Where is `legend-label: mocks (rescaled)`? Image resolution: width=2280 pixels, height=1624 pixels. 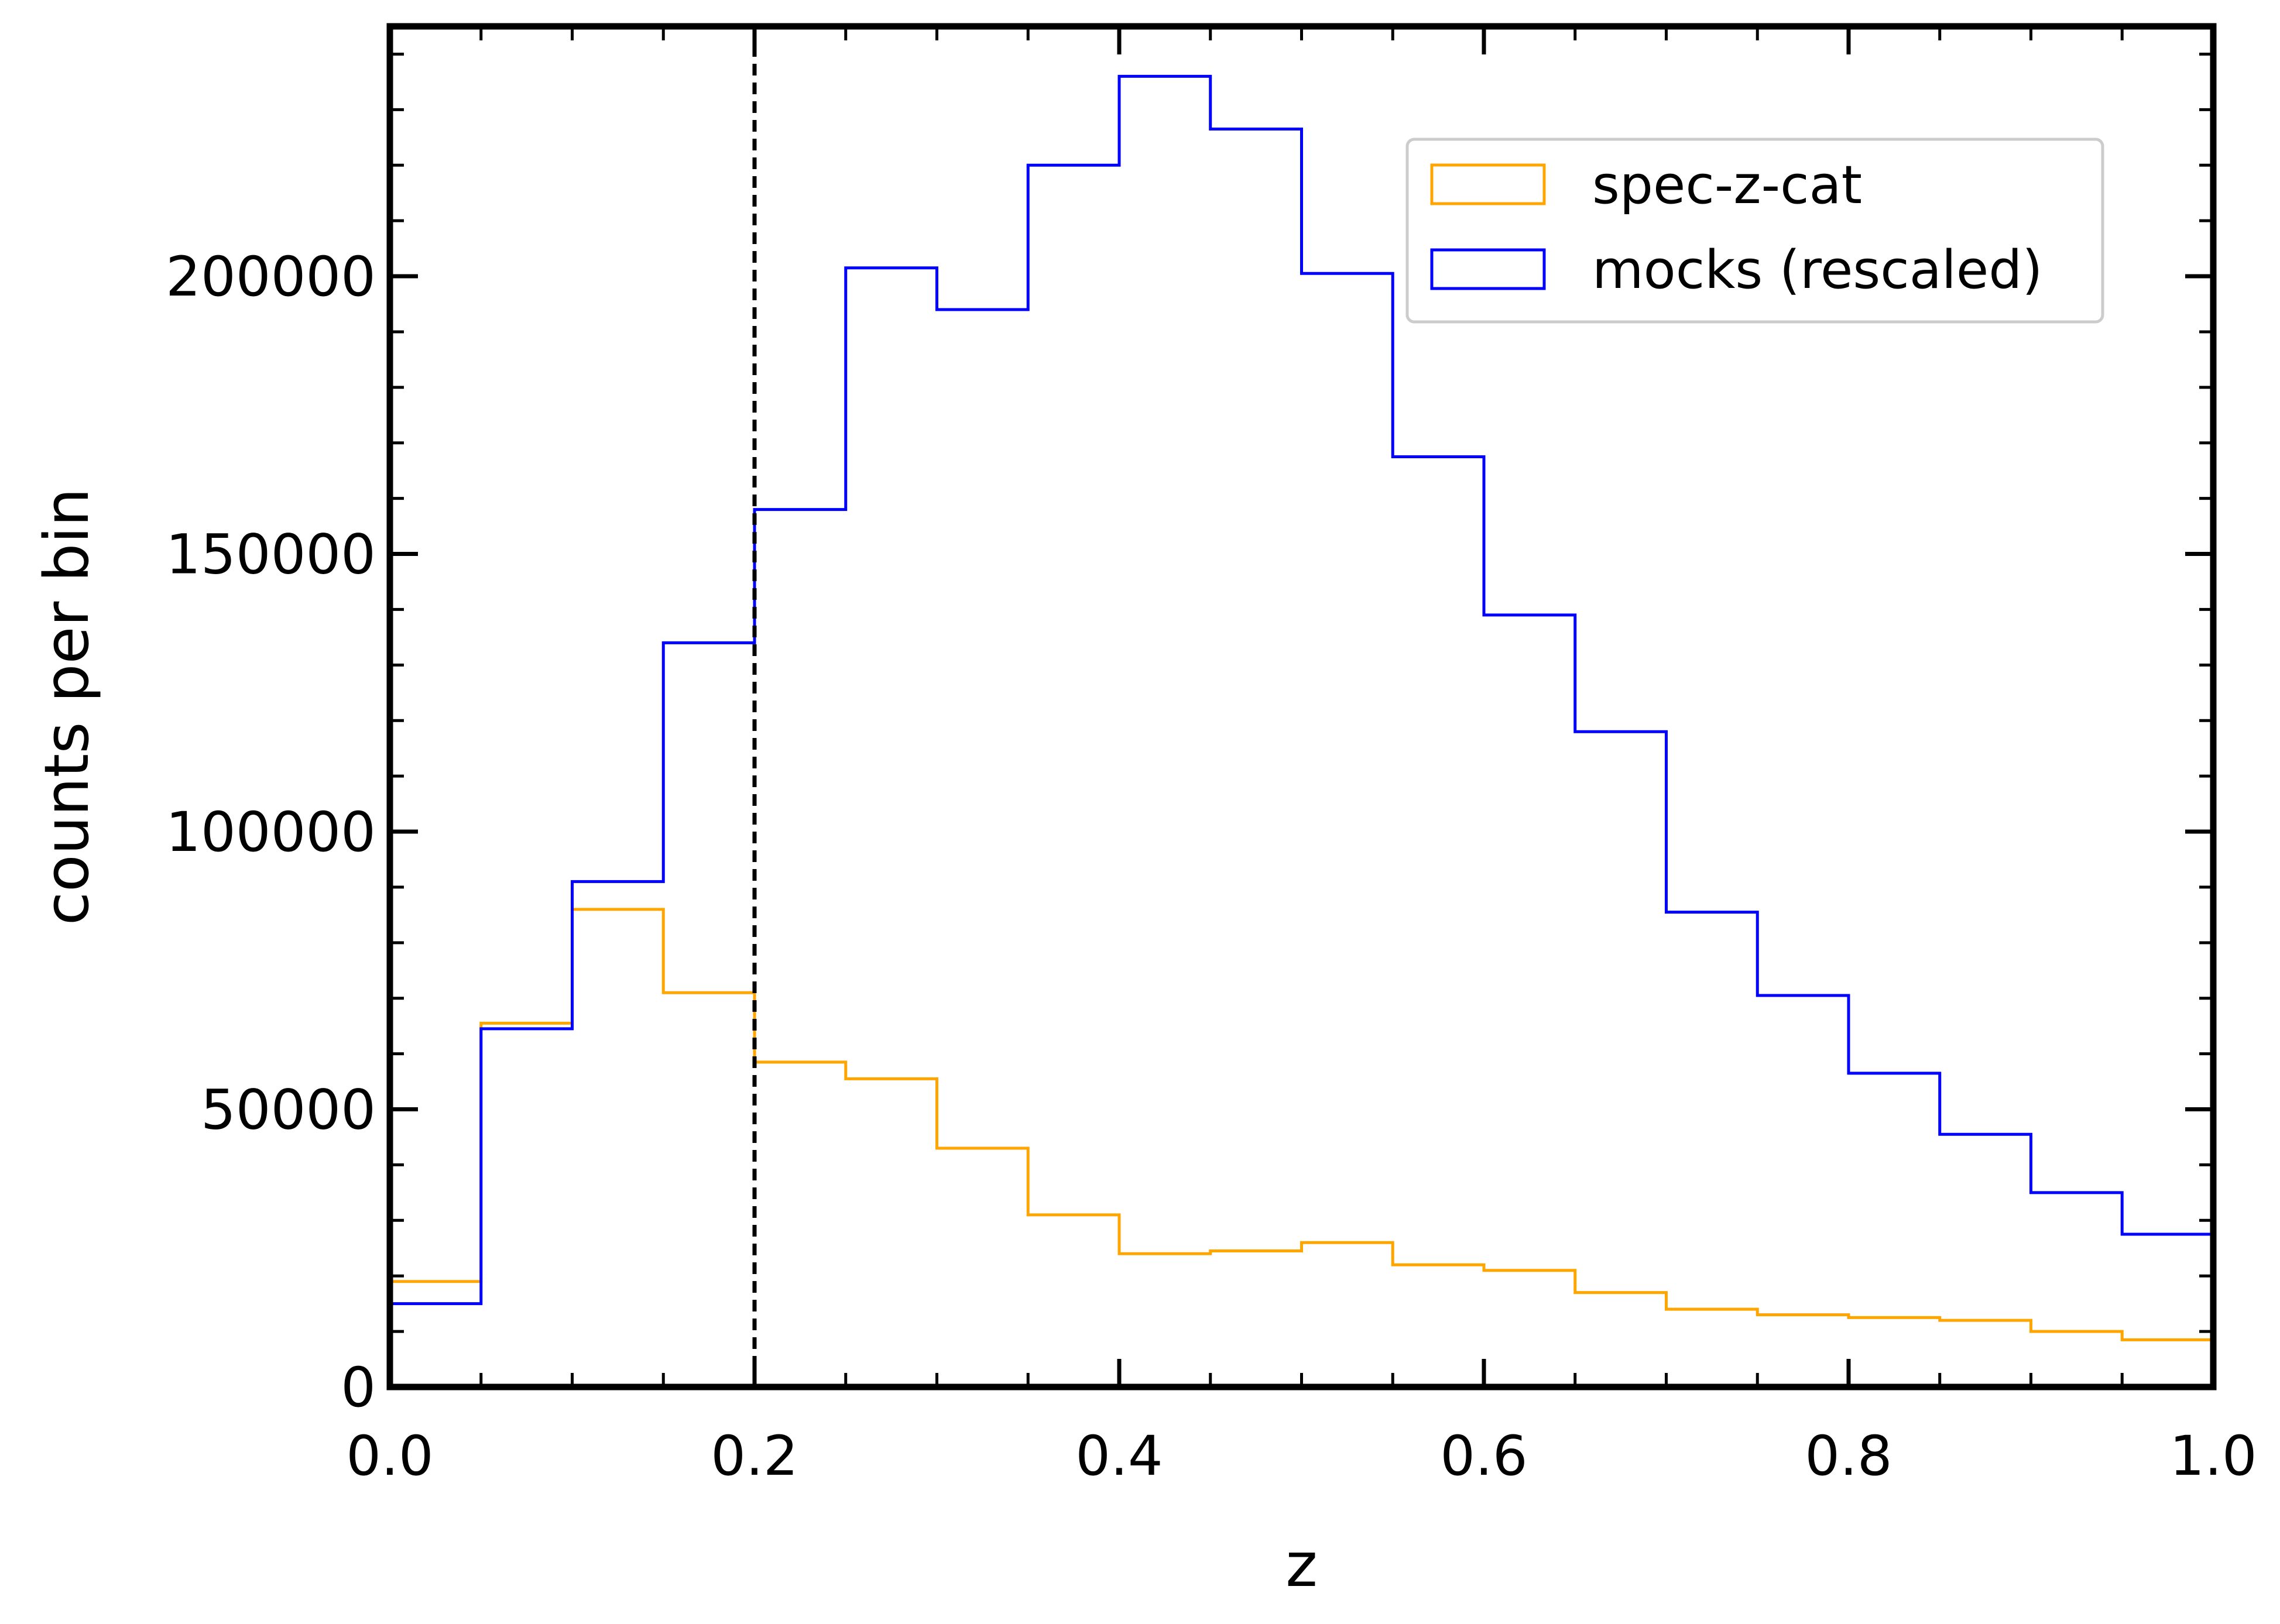
legend-label: mocks (rescaled) is located at coordinates (1817, 270).